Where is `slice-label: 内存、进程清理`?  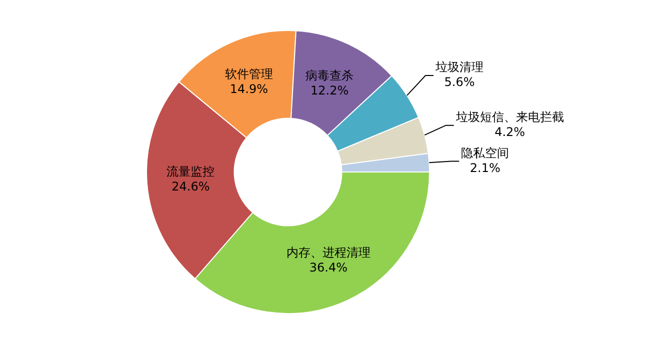 slice-label: 内存、进程清理 is located at coordinates (328, 252).